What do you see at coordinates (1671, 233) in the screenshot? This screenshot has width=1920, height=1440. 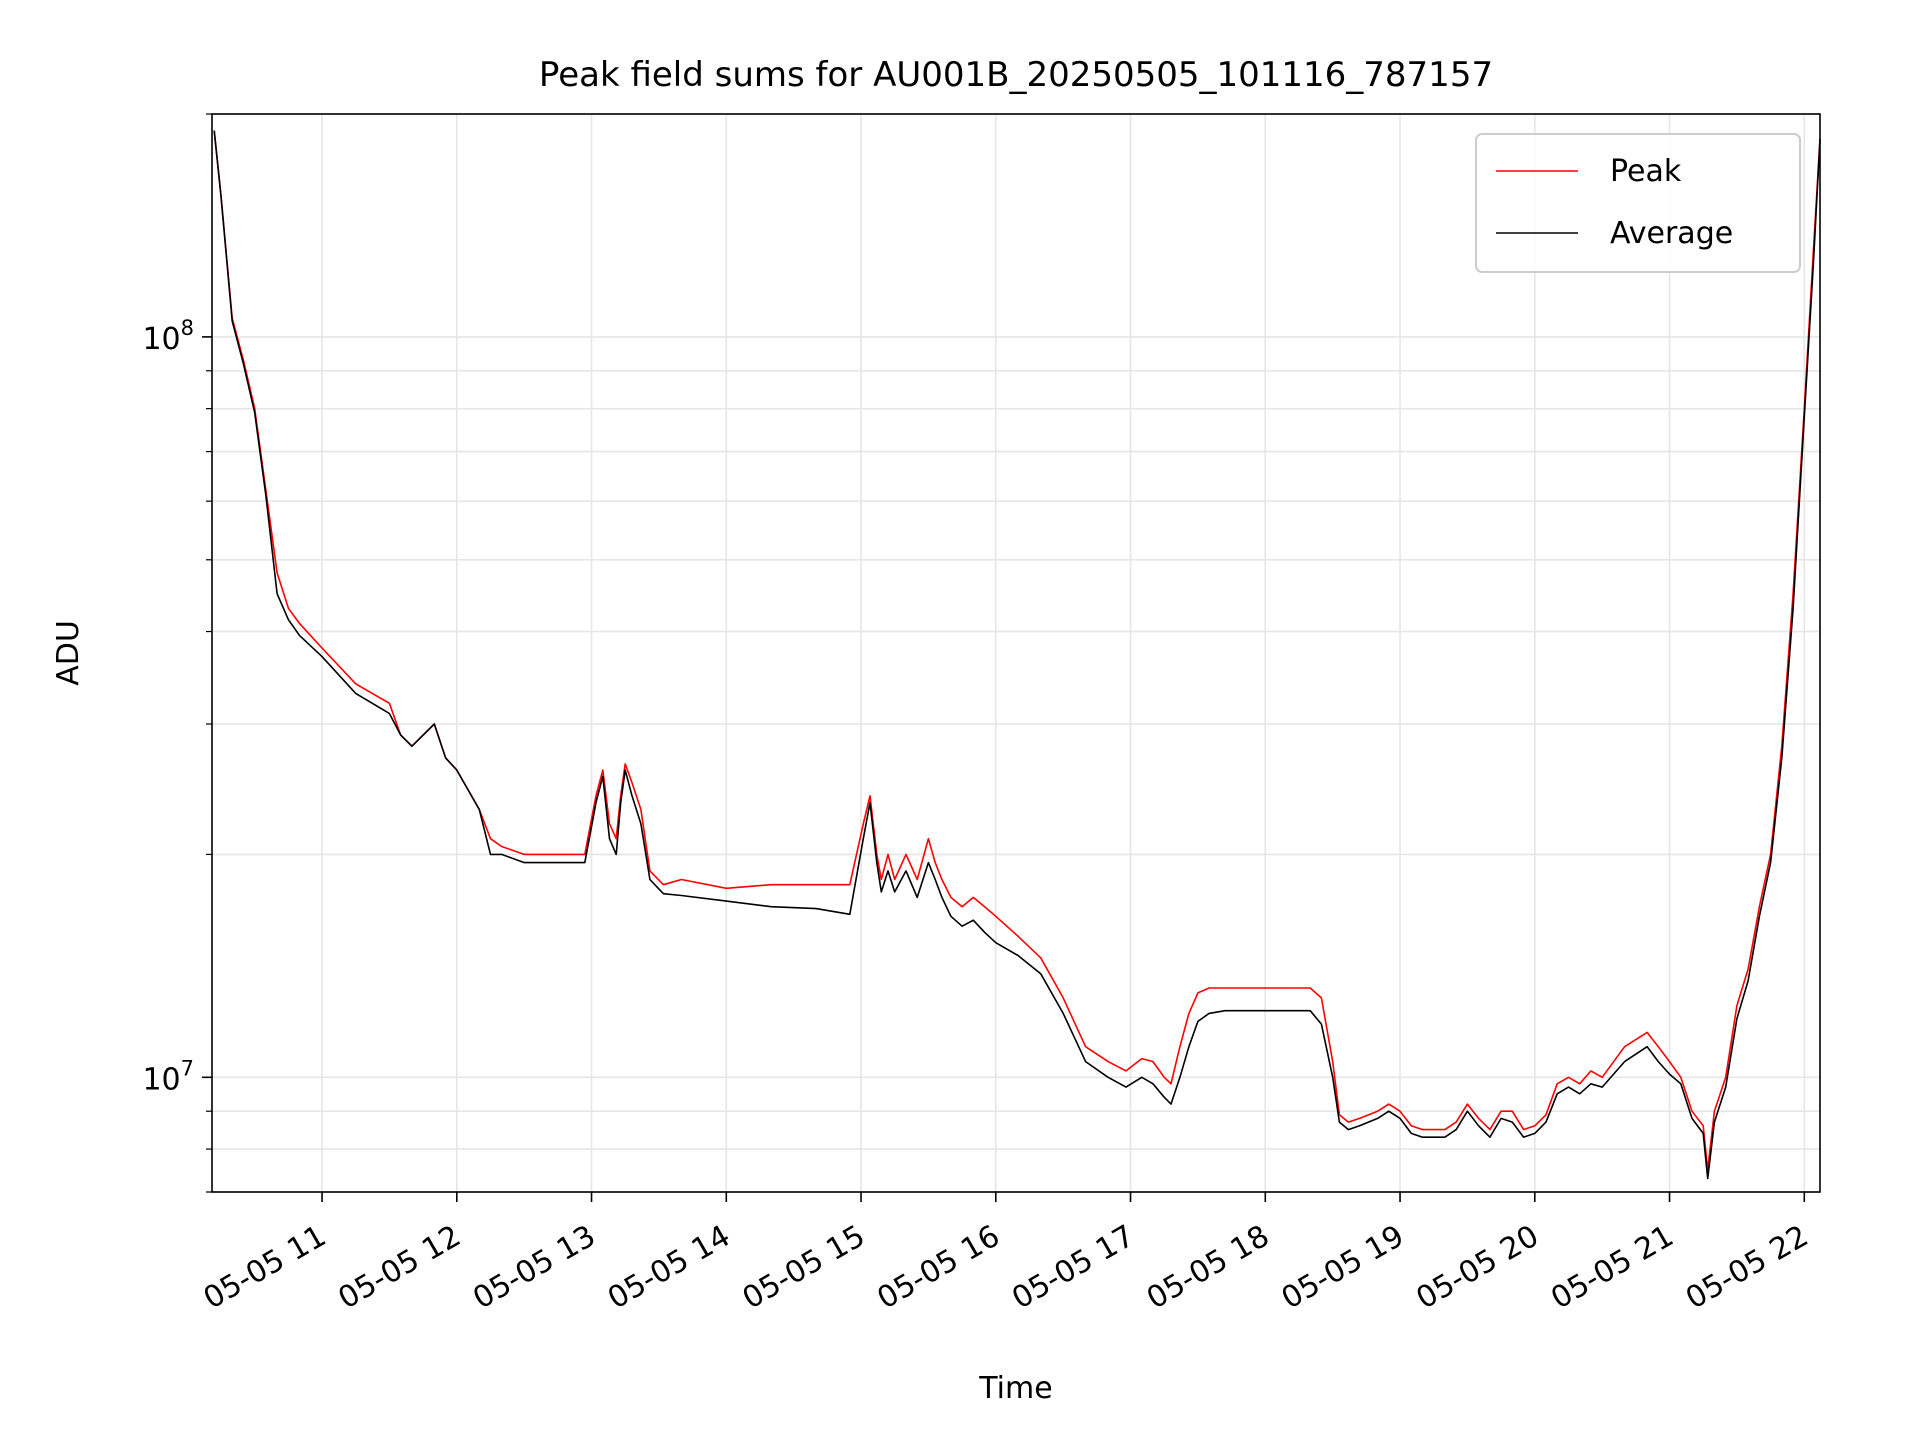 I see `legend-average-label: Average` at bounding box center [1671, 233].